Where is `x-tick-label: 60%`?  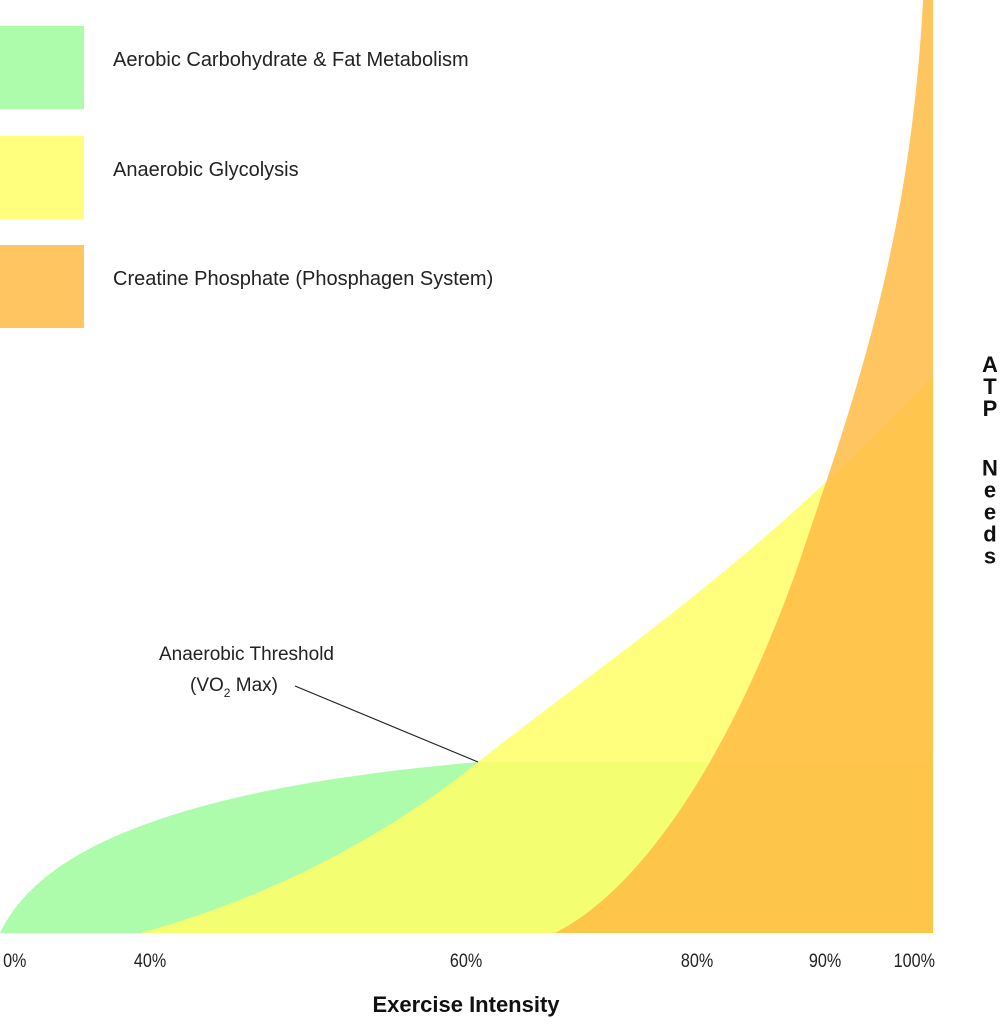 x-tick-label: 60% is located at coordinates (466, 961).